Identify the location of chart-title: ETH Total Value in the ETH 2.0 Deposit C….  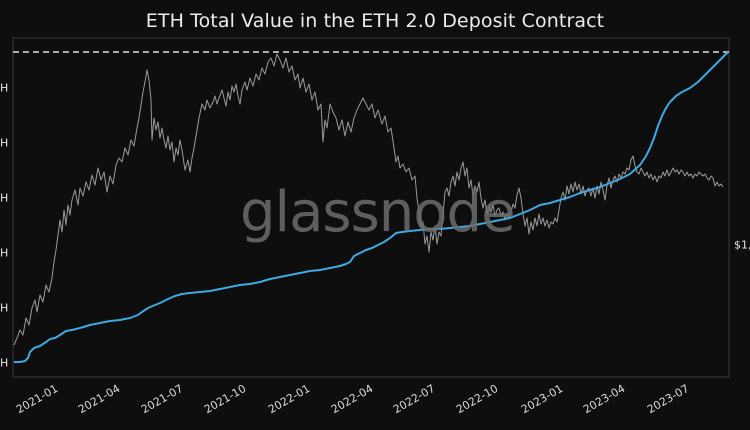
(375, 21).